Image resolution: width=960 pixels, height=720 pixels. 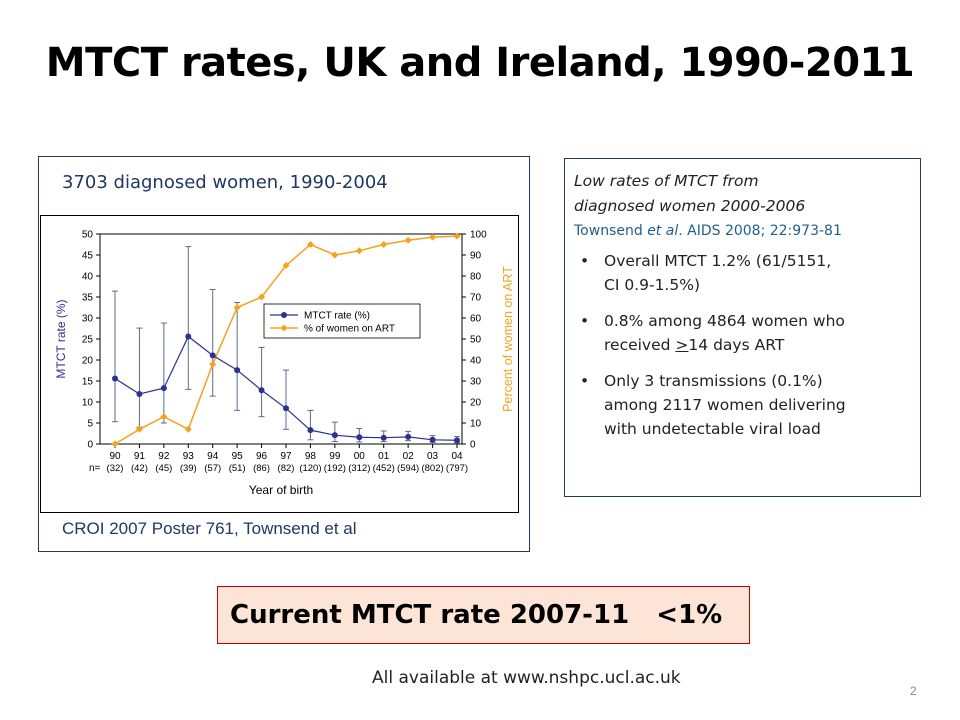 What do you see at coordinates (88, 319) in the screenshot?
I see `y-tick-label: 30` at bounding box center [88, 319].